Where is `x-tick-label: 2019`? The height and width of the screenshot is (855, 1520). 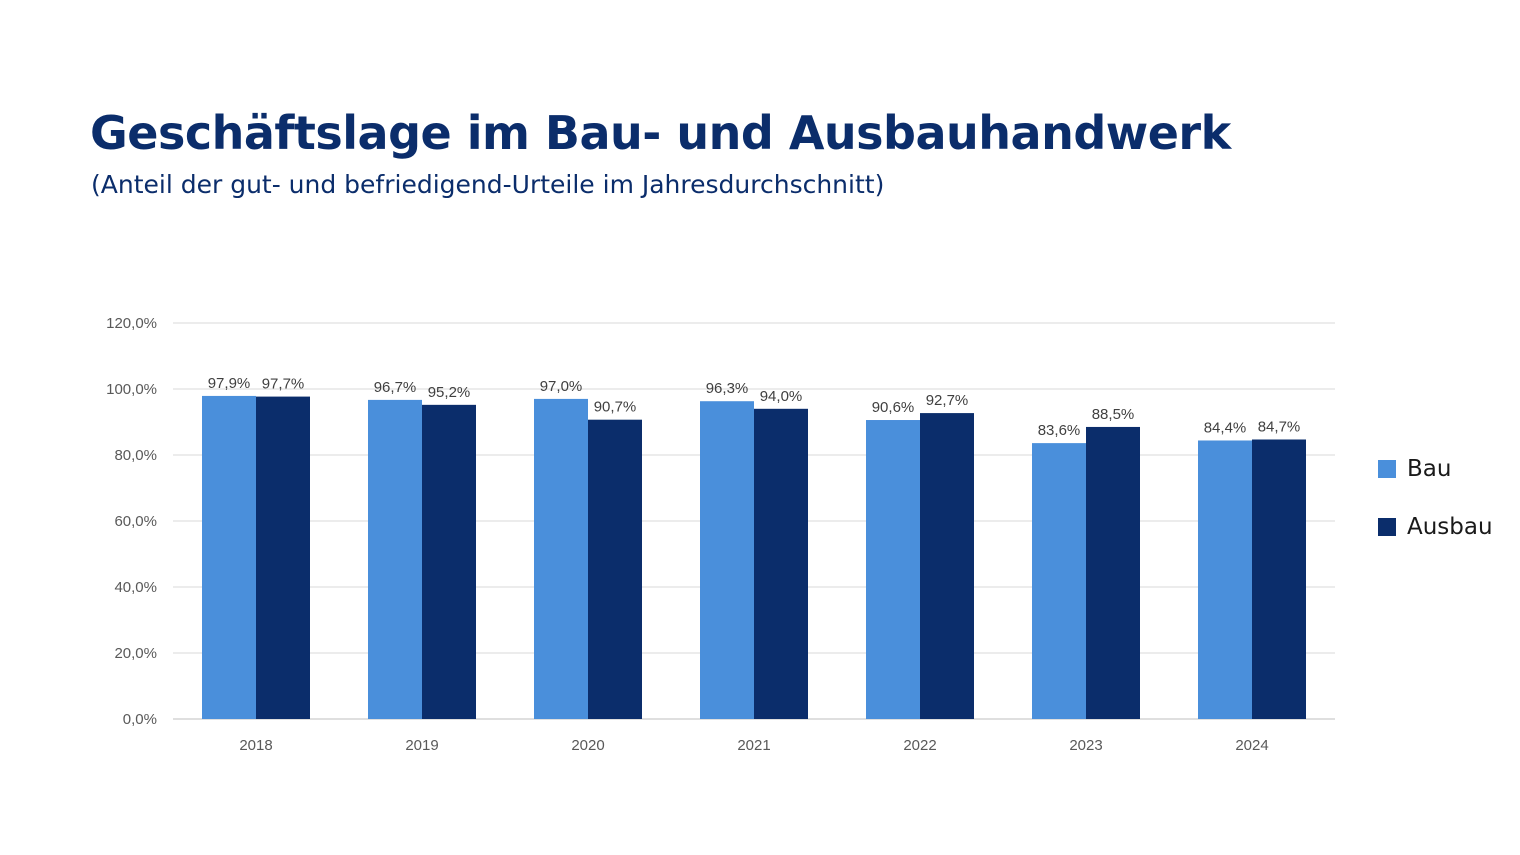 x-tick-label: 2019 is located at coordinates (421, 745).